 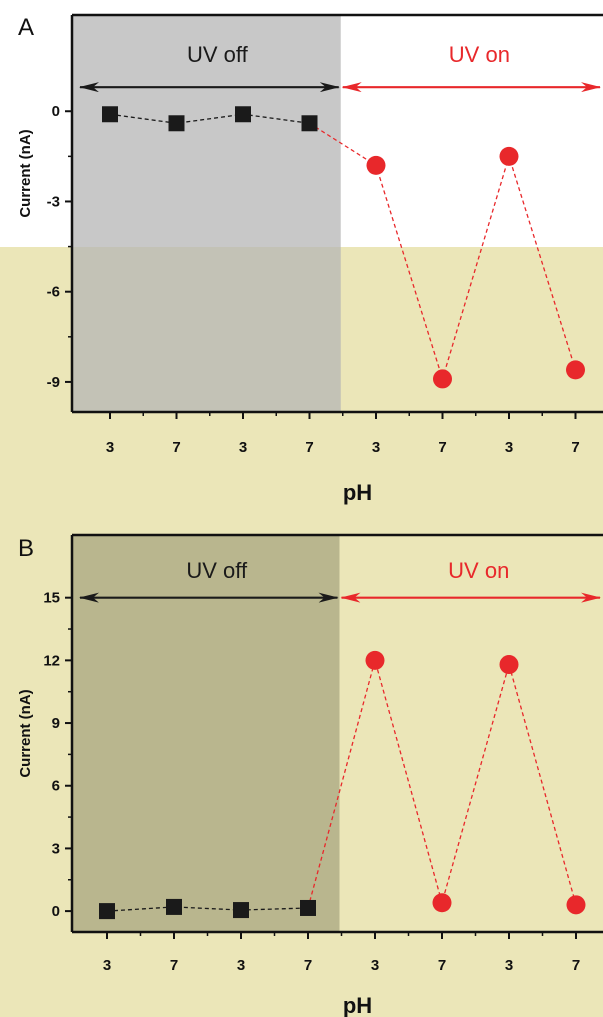 What do you see at coordinates (56, 723) in the screenshot?
I see `y-tick-label: 9` at bounding box center [56, 723].